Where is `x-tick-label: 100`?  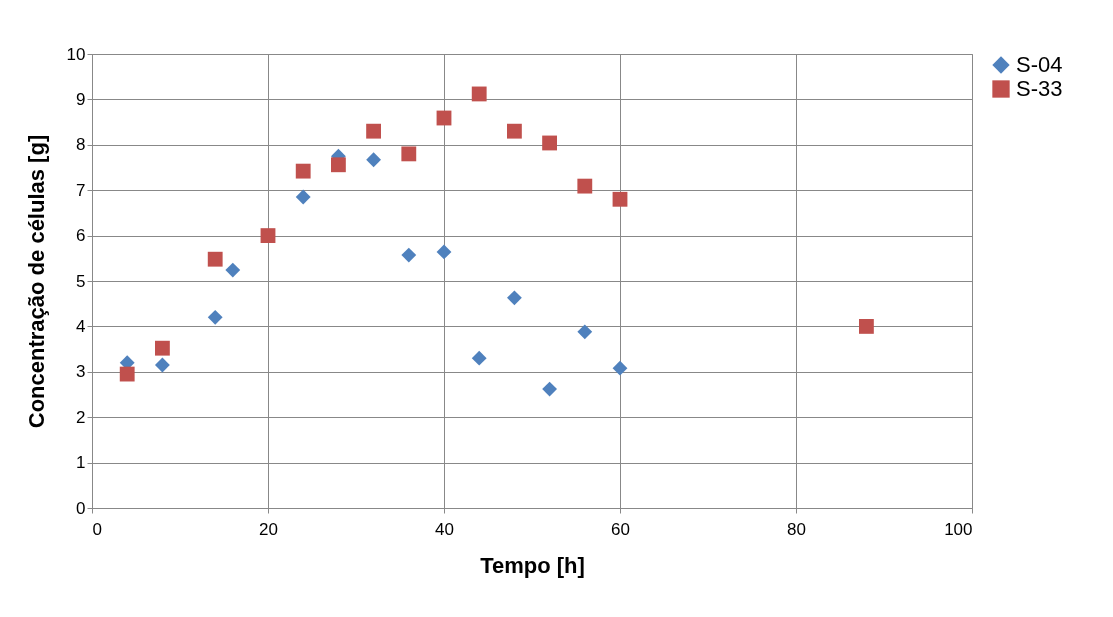 x-tick-label: 100 is located at coordinates (958, 529).